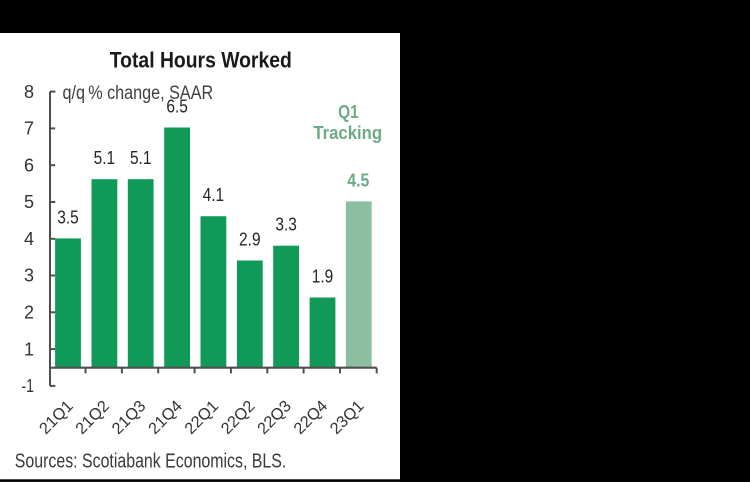 The image size is (750, 483). What do you see at coordinates (348, 111) in the screenshot?
I see `svg-text: Q1` at bounding box center [348, 111].